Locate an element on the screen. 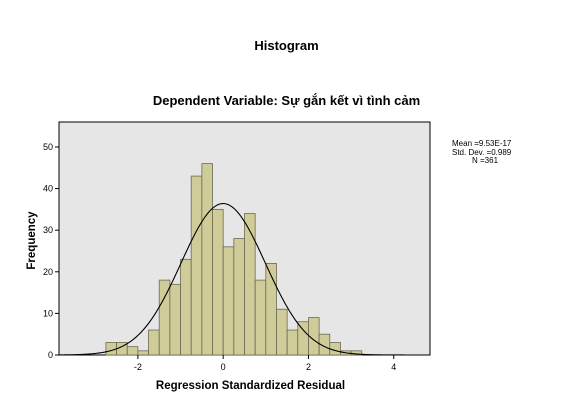 The image size is (573, 402). y-tick-label-10: 10 is located at coordinates (48, 313).